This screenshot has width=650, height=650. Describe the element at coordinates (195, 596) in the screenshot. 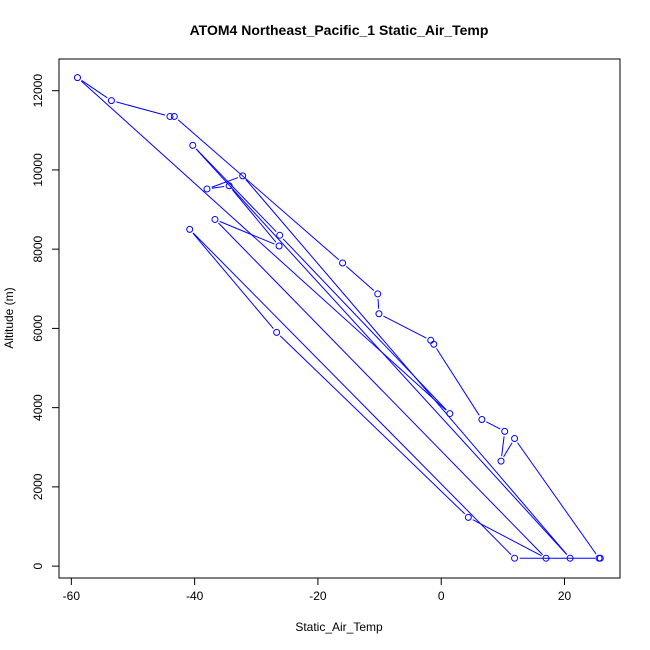

I see `x-tick-label: -40` at that location.